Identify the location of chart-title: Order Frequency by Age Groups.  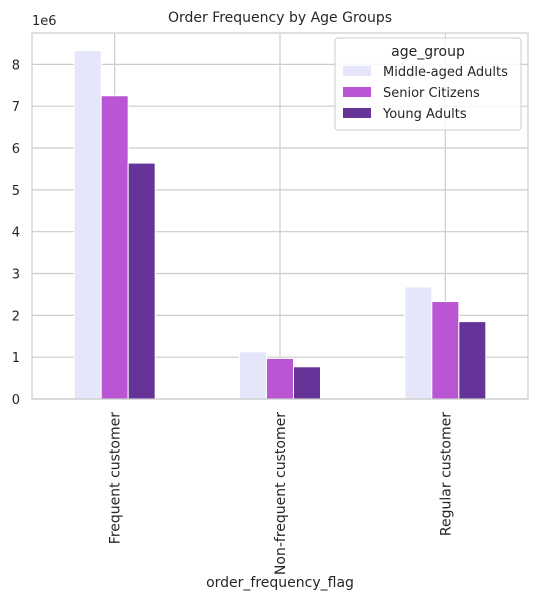
(280, 18).